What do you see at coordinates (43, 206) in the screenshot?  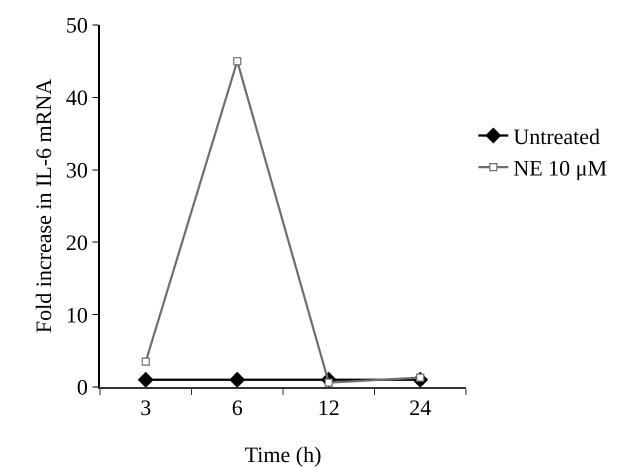 I see `y-axis-title: Fold increase in IL-6 mRNA` at bounding box center [43, 206].